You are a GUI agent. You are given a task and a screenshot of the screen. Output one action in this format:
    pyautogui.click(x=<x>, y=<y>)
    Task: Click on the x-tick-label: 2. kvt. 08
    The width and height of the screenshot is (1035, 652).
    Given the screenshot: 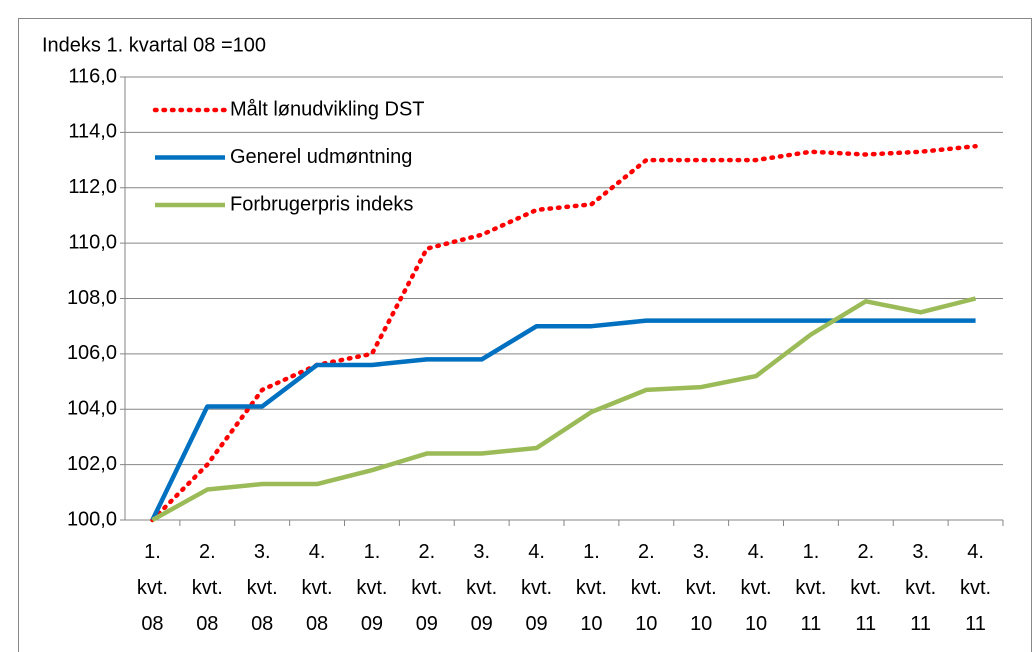 What is the action you would take?
    pyautogui.click(x=207, y=588)
    